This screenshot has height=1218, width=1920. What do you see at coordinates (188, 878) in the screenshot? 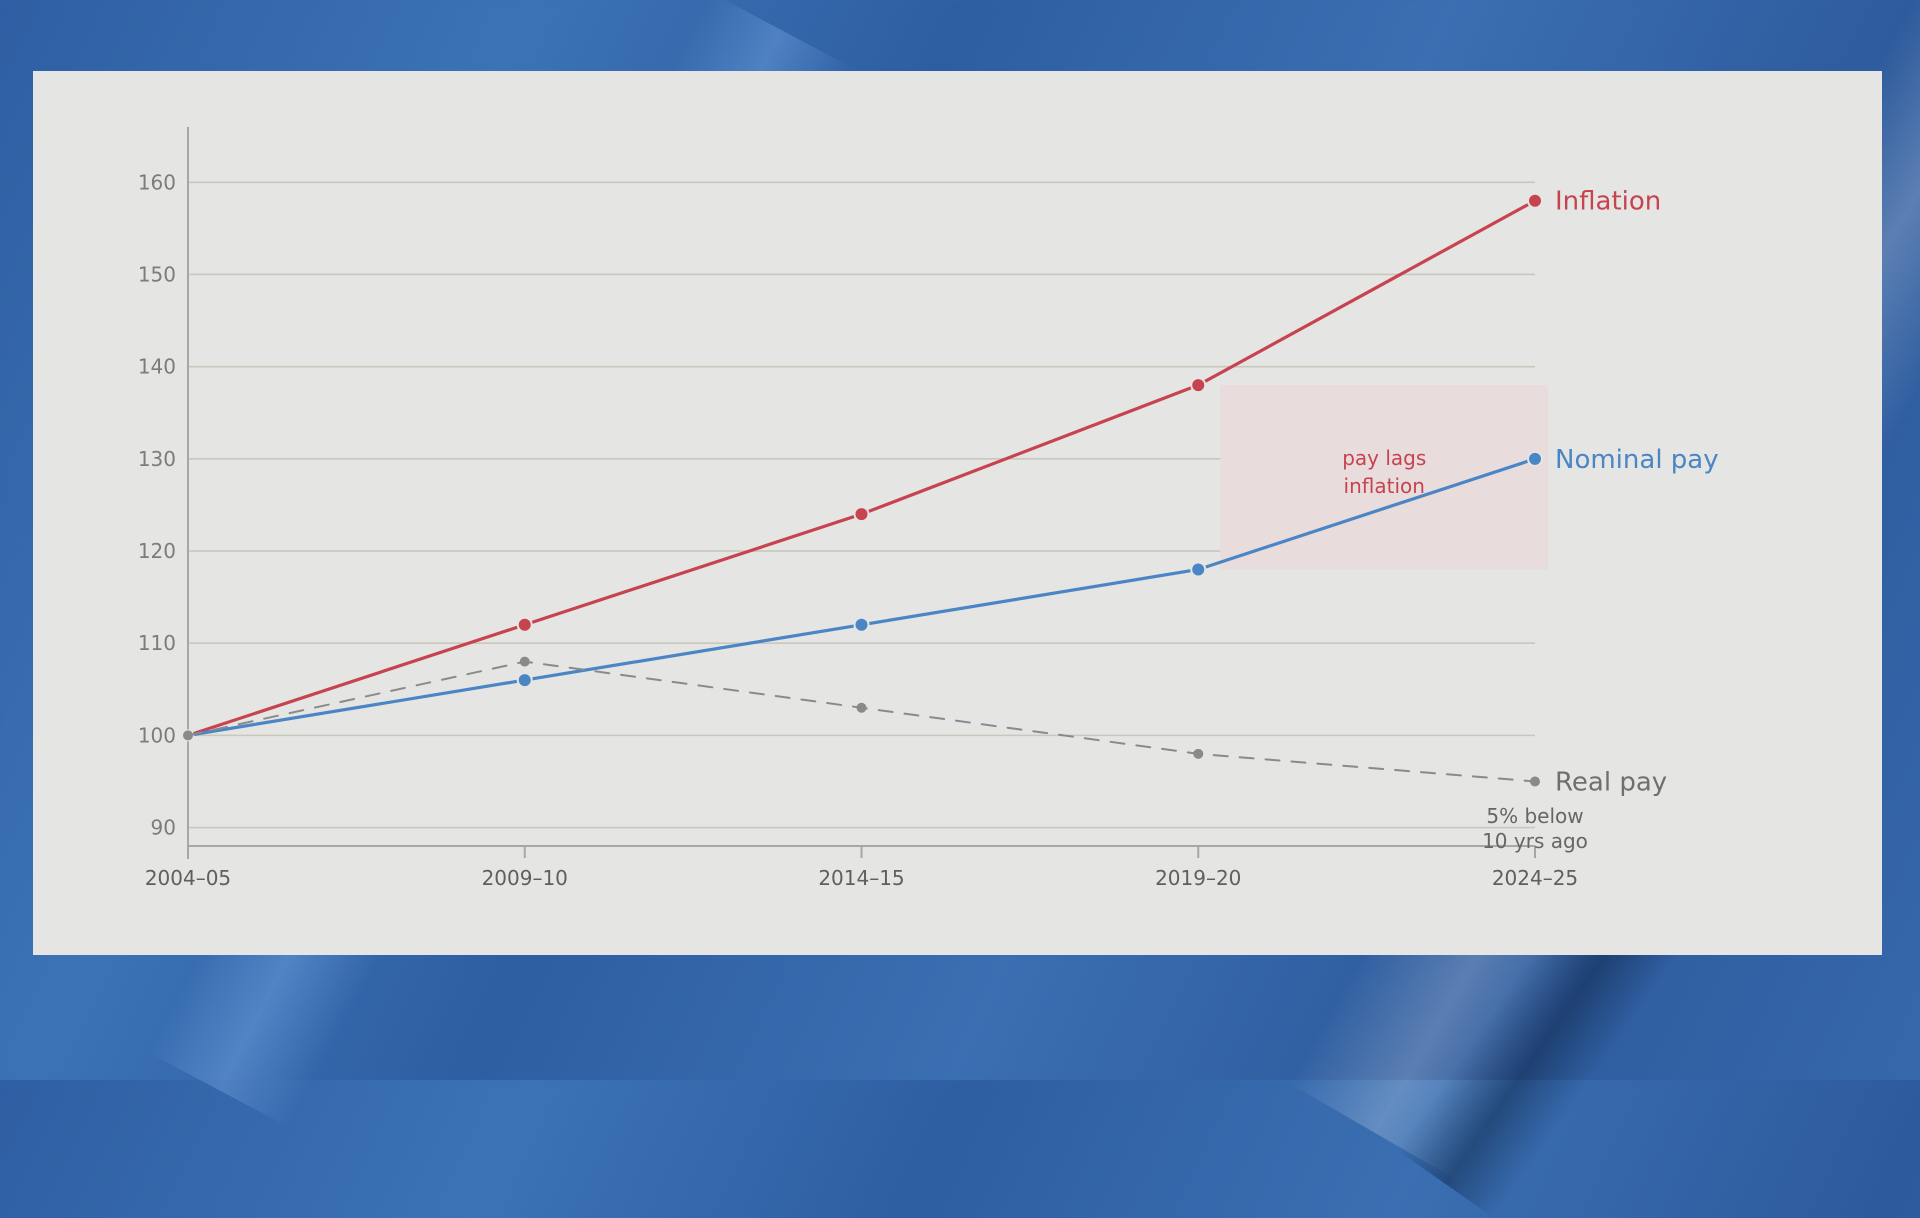
I see `x-tick-label: 2004–05` at bounding box center [188, 878].